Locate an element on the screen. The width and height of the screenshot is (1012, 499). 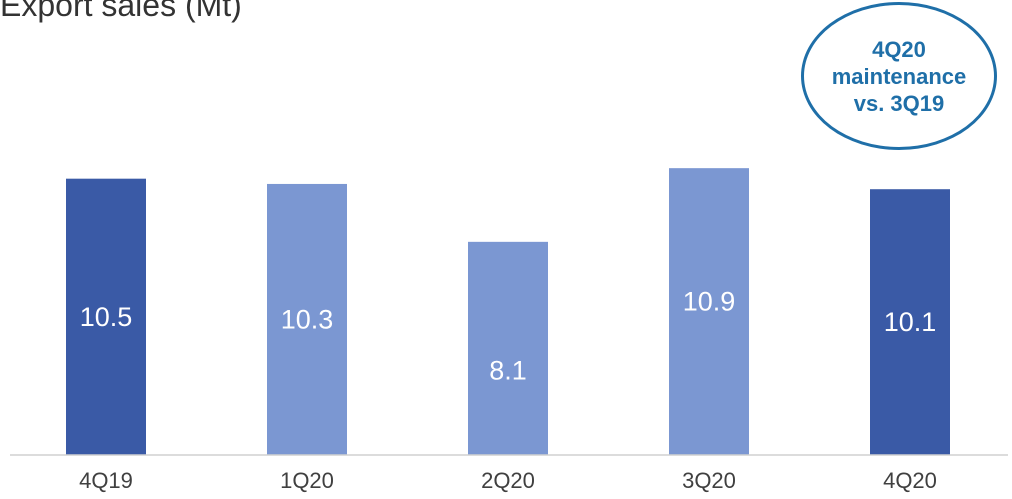
annotation-text: 4Q20 maintenance vs. 3Q19 is located at coordinates (899, 76).